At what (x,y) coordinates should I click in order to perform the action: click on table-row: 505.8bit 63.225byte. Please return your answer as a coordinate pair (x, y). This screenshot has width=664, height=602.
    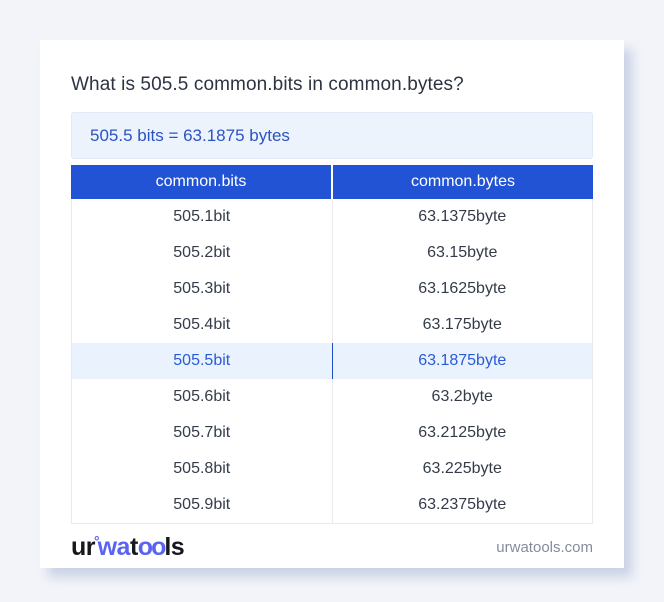
    Looking at the image, I should click on (332, 469).